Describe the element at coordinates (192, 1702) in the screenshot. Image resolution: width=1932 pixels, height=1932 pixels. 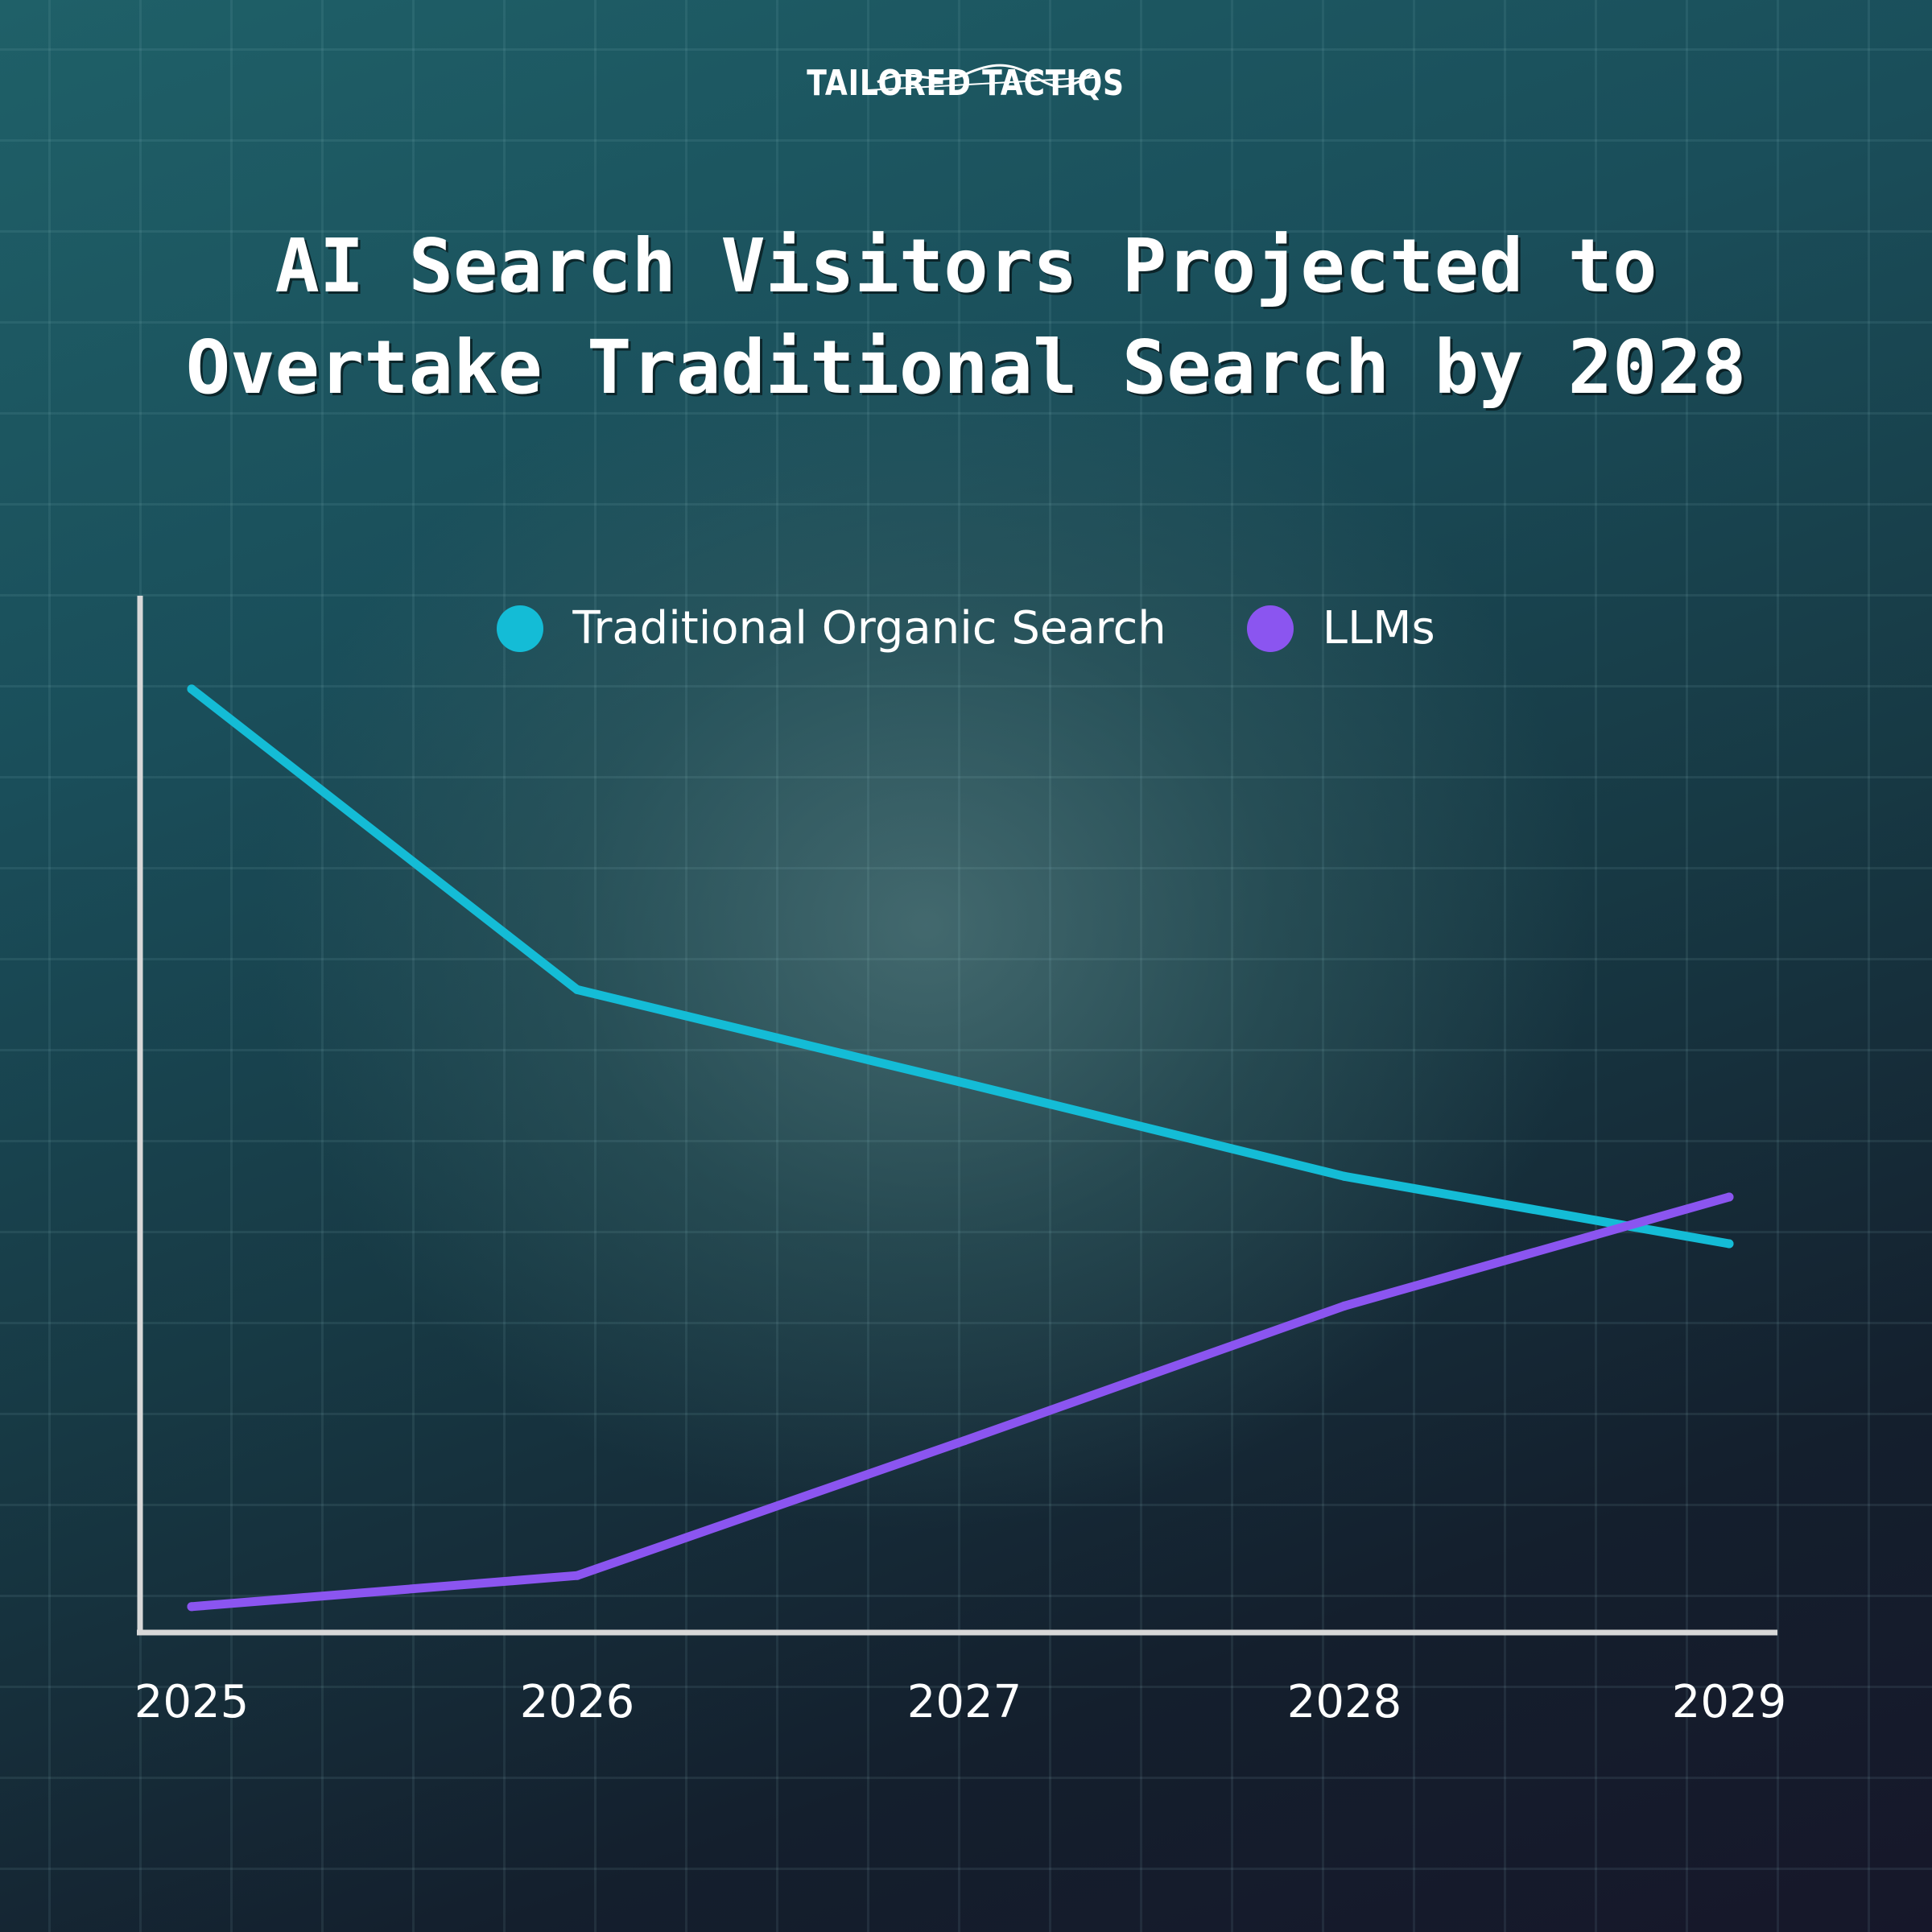
I see `x-tick-label-2025: 2025` at that location.